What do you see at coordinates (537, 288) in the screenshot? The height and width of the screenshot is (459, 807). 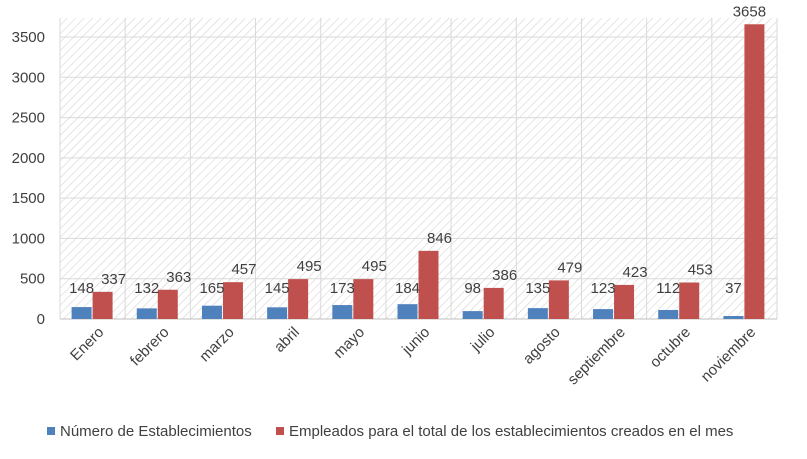 I see `data-label-series1: 135` at bounding box center [537, 288].